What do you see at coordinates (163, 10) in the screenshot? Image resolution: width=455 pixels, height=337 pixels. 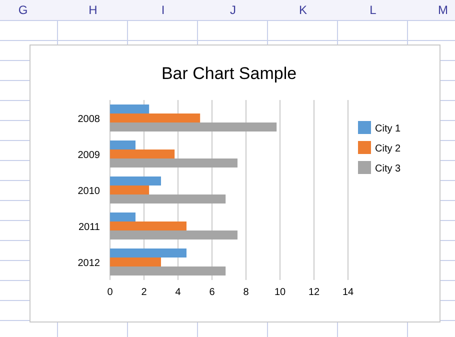 I see `text: I` at bounding box center [163, 10].